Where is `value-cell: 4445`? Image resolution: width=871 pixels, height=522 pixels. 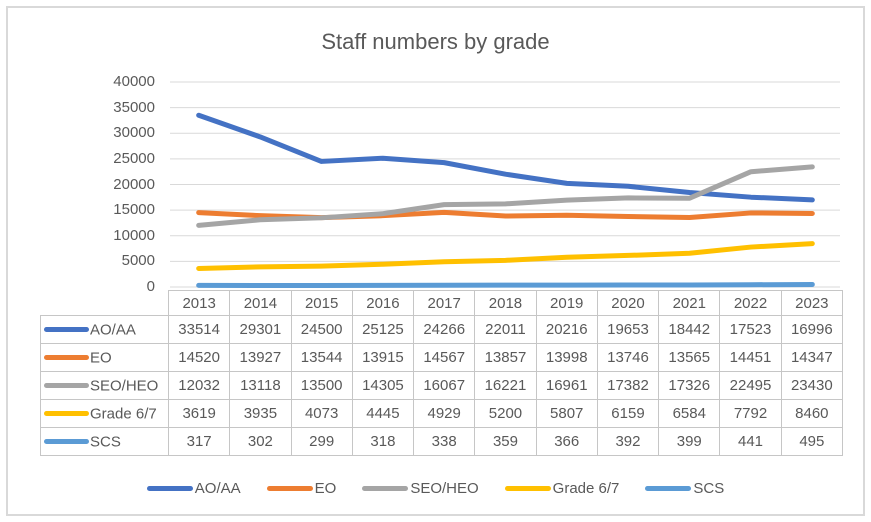
value-cell: 4445 is located at coordinates (383, 413).